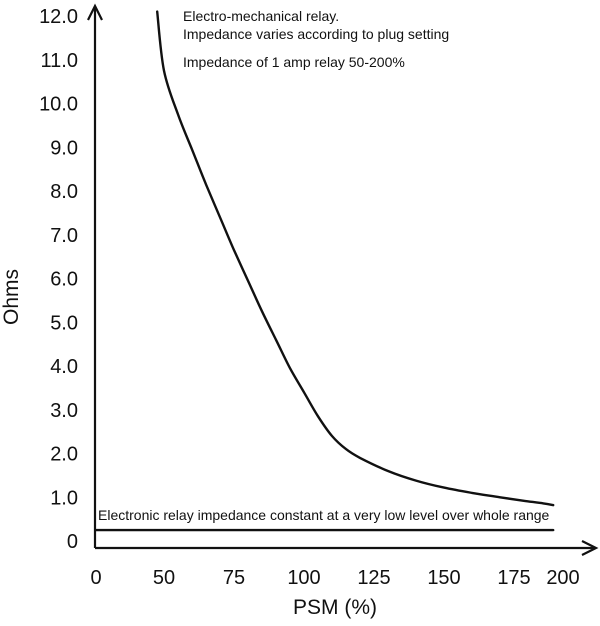 The height and width of the screenshot is (626, 600). Describe the element at coordinates (64, 236) in the screenshot. I see `y-tick-label-7-0: 7.0` at that location.